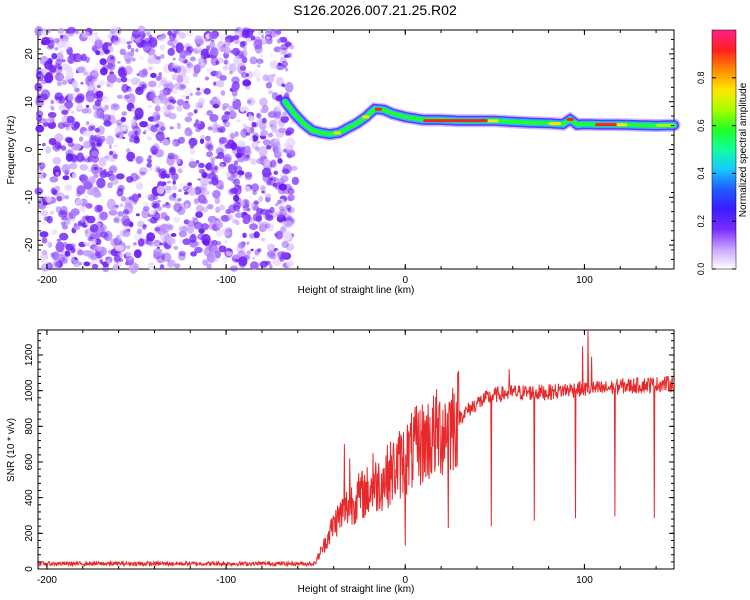 The height and width of the screenshot is (600, 750). Describe the element at coordinates (226, 280) in the screenshot. I see `spectrogram-xtick-label: -100` at that location.